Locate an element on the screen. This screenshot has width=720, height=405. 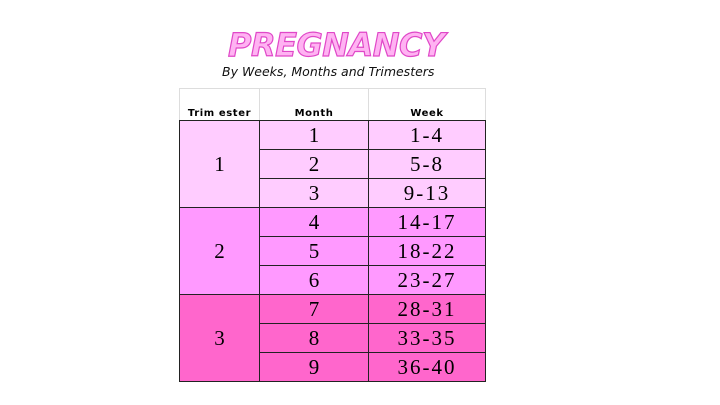
week-cell: 9-13 is located at coordinates (427, 193).